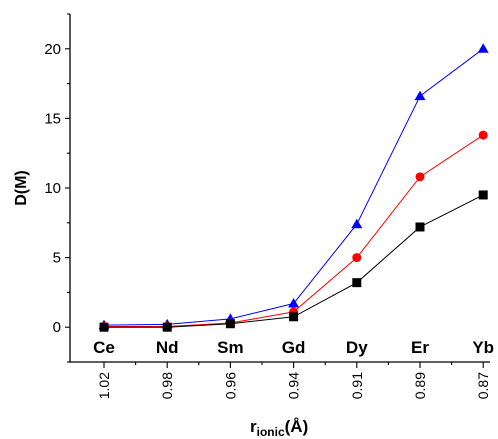  What do you see at coordinates (52, 188) in the screenshot?
I see `y-tick-label: 10` at bounding box center [52, 188].